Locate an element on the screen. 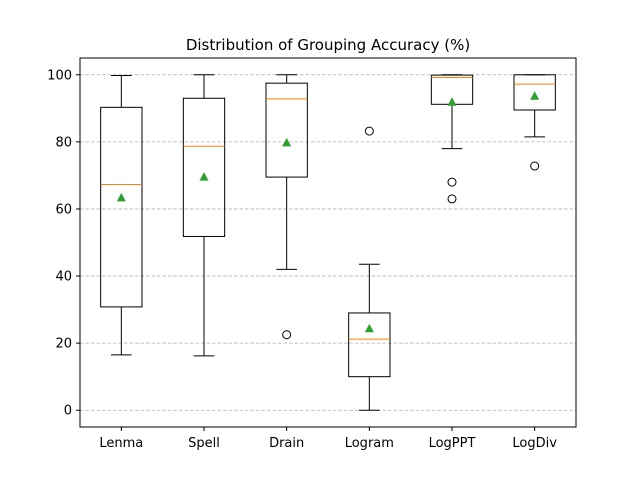 The width and height of the screenshot is (640, 480). box-logppt is located at coordinates (452, 139).